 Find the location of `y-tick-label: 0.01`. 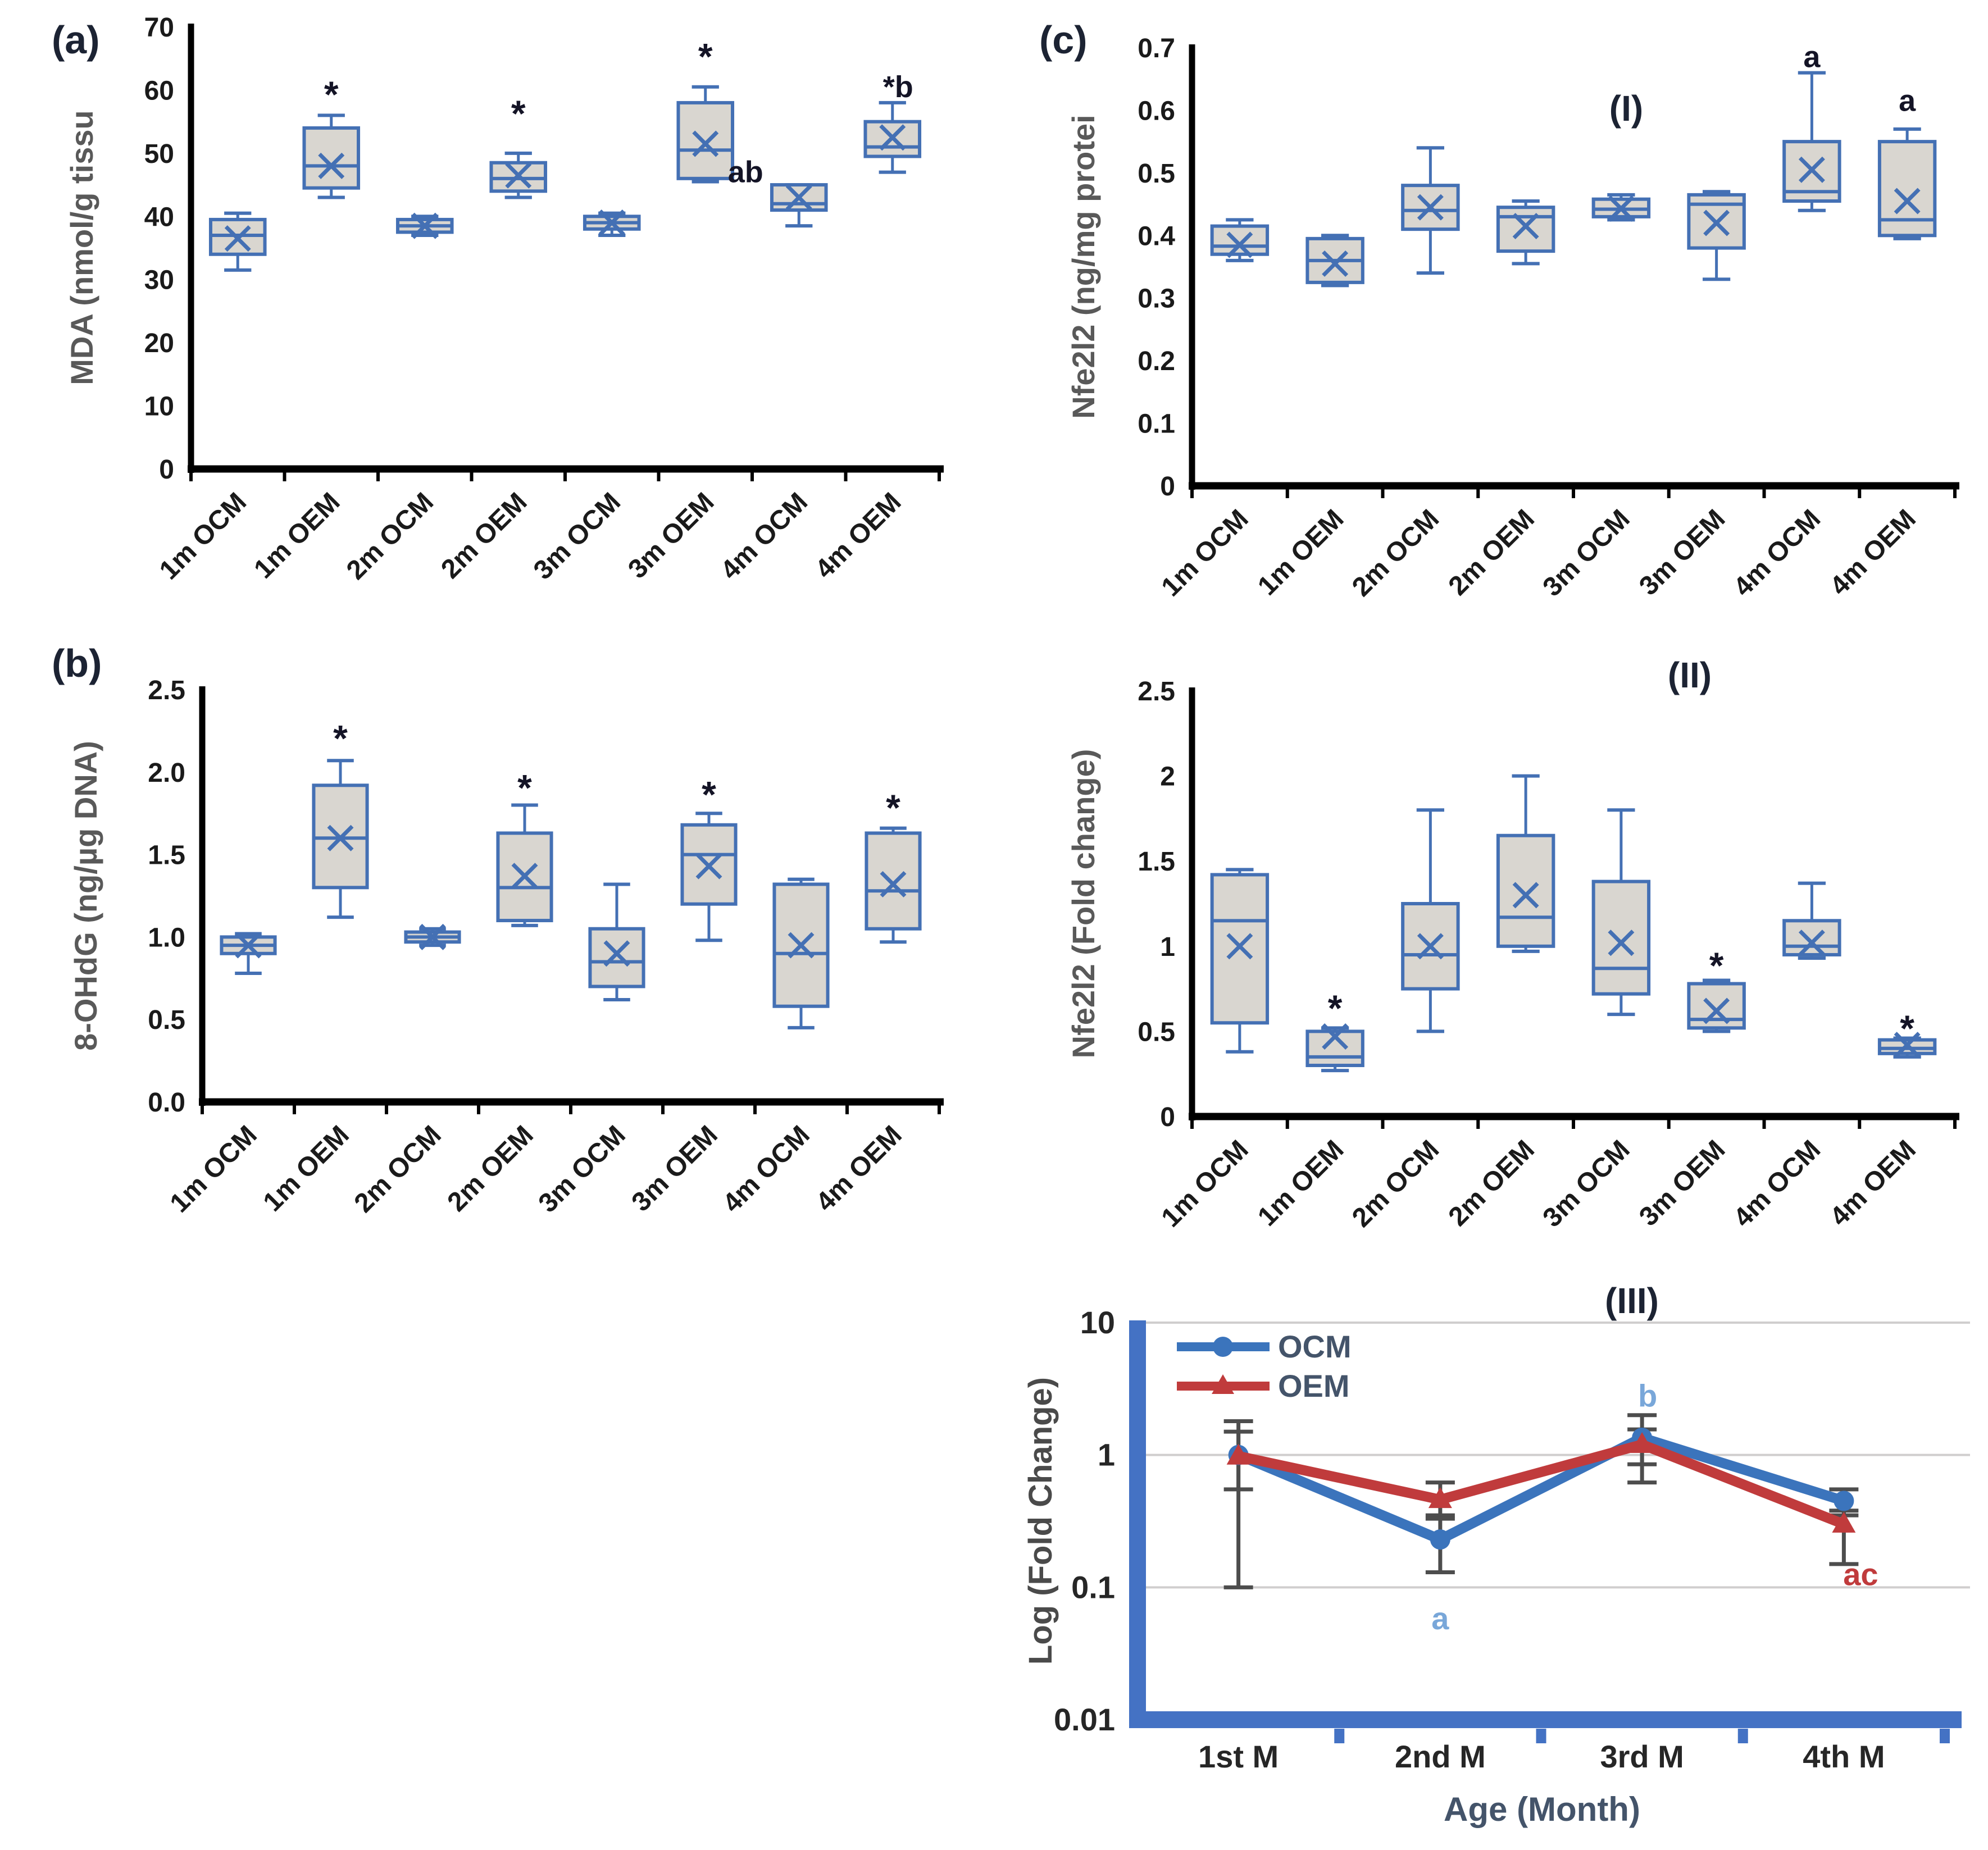

y-tick-label: 0.01 is located at coordinates (1085, 1719).